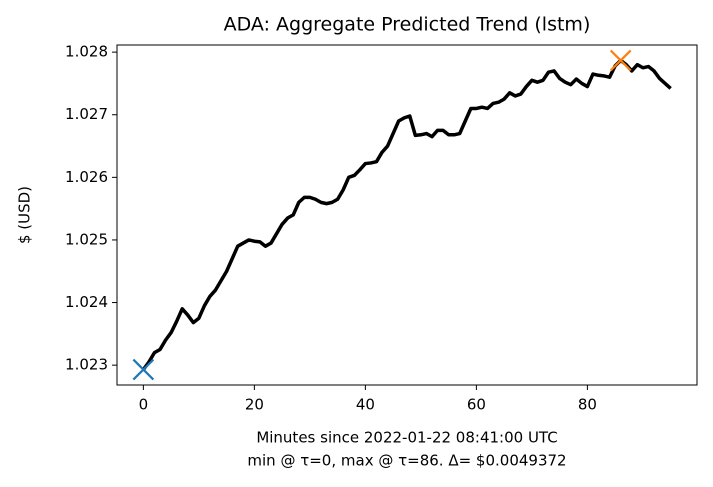 This screenshot has height=487, width=713. Describe the element at coordinates (254, 405) in the screenshot. I see `x-tick-label: 20` at that location.